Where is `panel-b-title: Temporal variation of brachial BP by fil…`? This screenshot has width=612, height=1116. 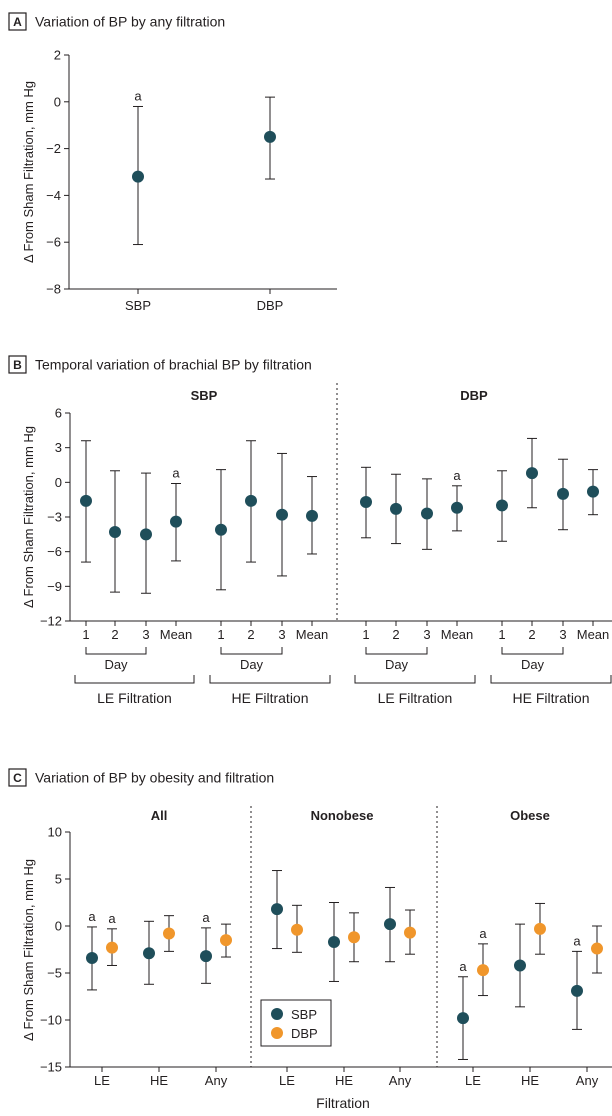
panel-b-title: Temporal variation of brachial BP by fil… is located at coordinates (173, 365).